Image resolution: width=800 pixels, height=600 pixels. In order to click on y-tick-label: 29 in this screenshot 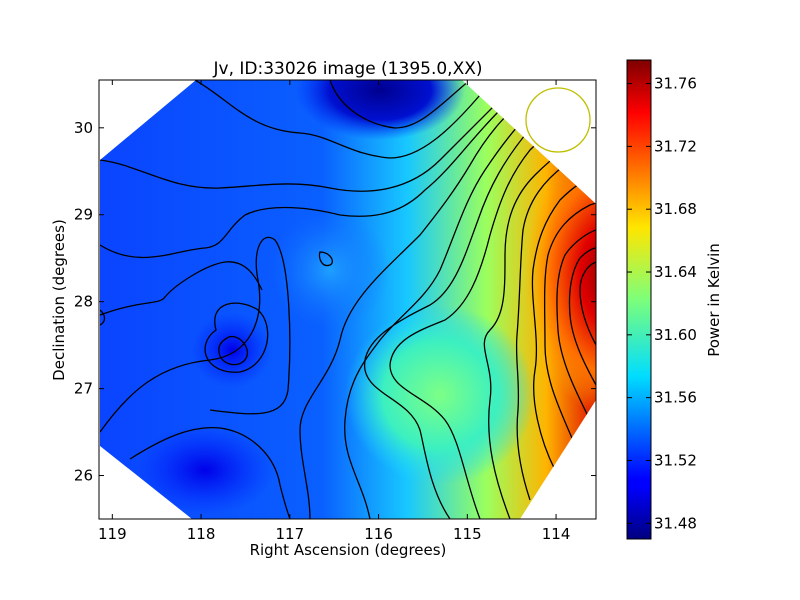, I will do `click(83, 215)`.